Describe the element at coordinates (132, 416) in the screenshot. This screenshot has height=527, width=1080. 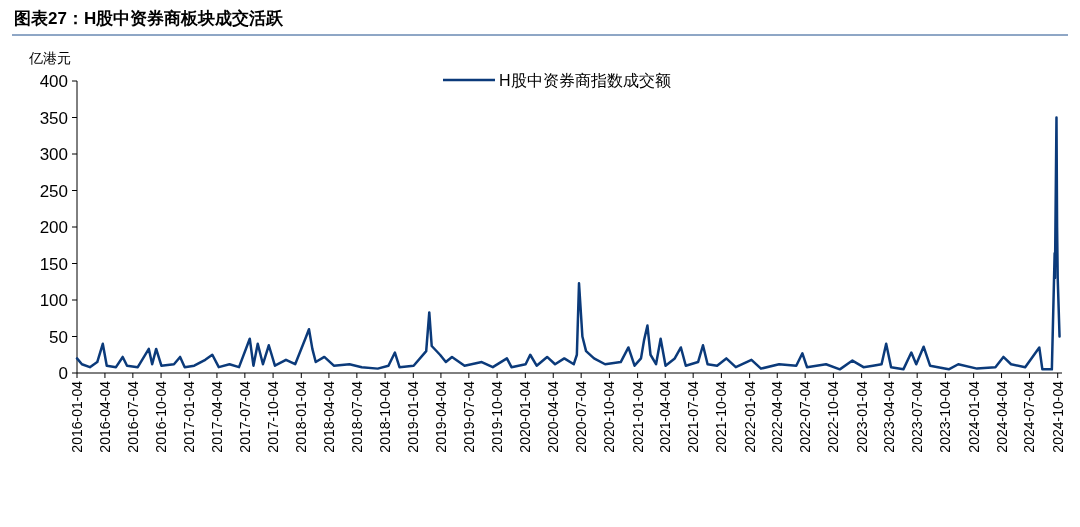
I see `x-tick-label: 2016-07-04` at that location.